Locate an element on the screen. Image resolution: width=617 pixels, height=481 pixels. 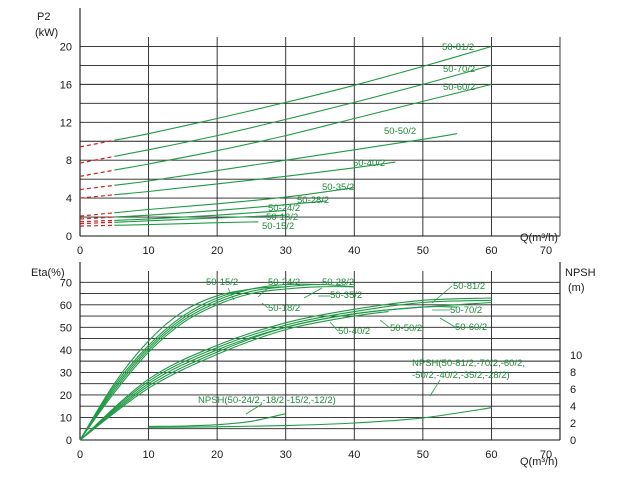
npsh-small-leader is located at coordinates (254, 409).